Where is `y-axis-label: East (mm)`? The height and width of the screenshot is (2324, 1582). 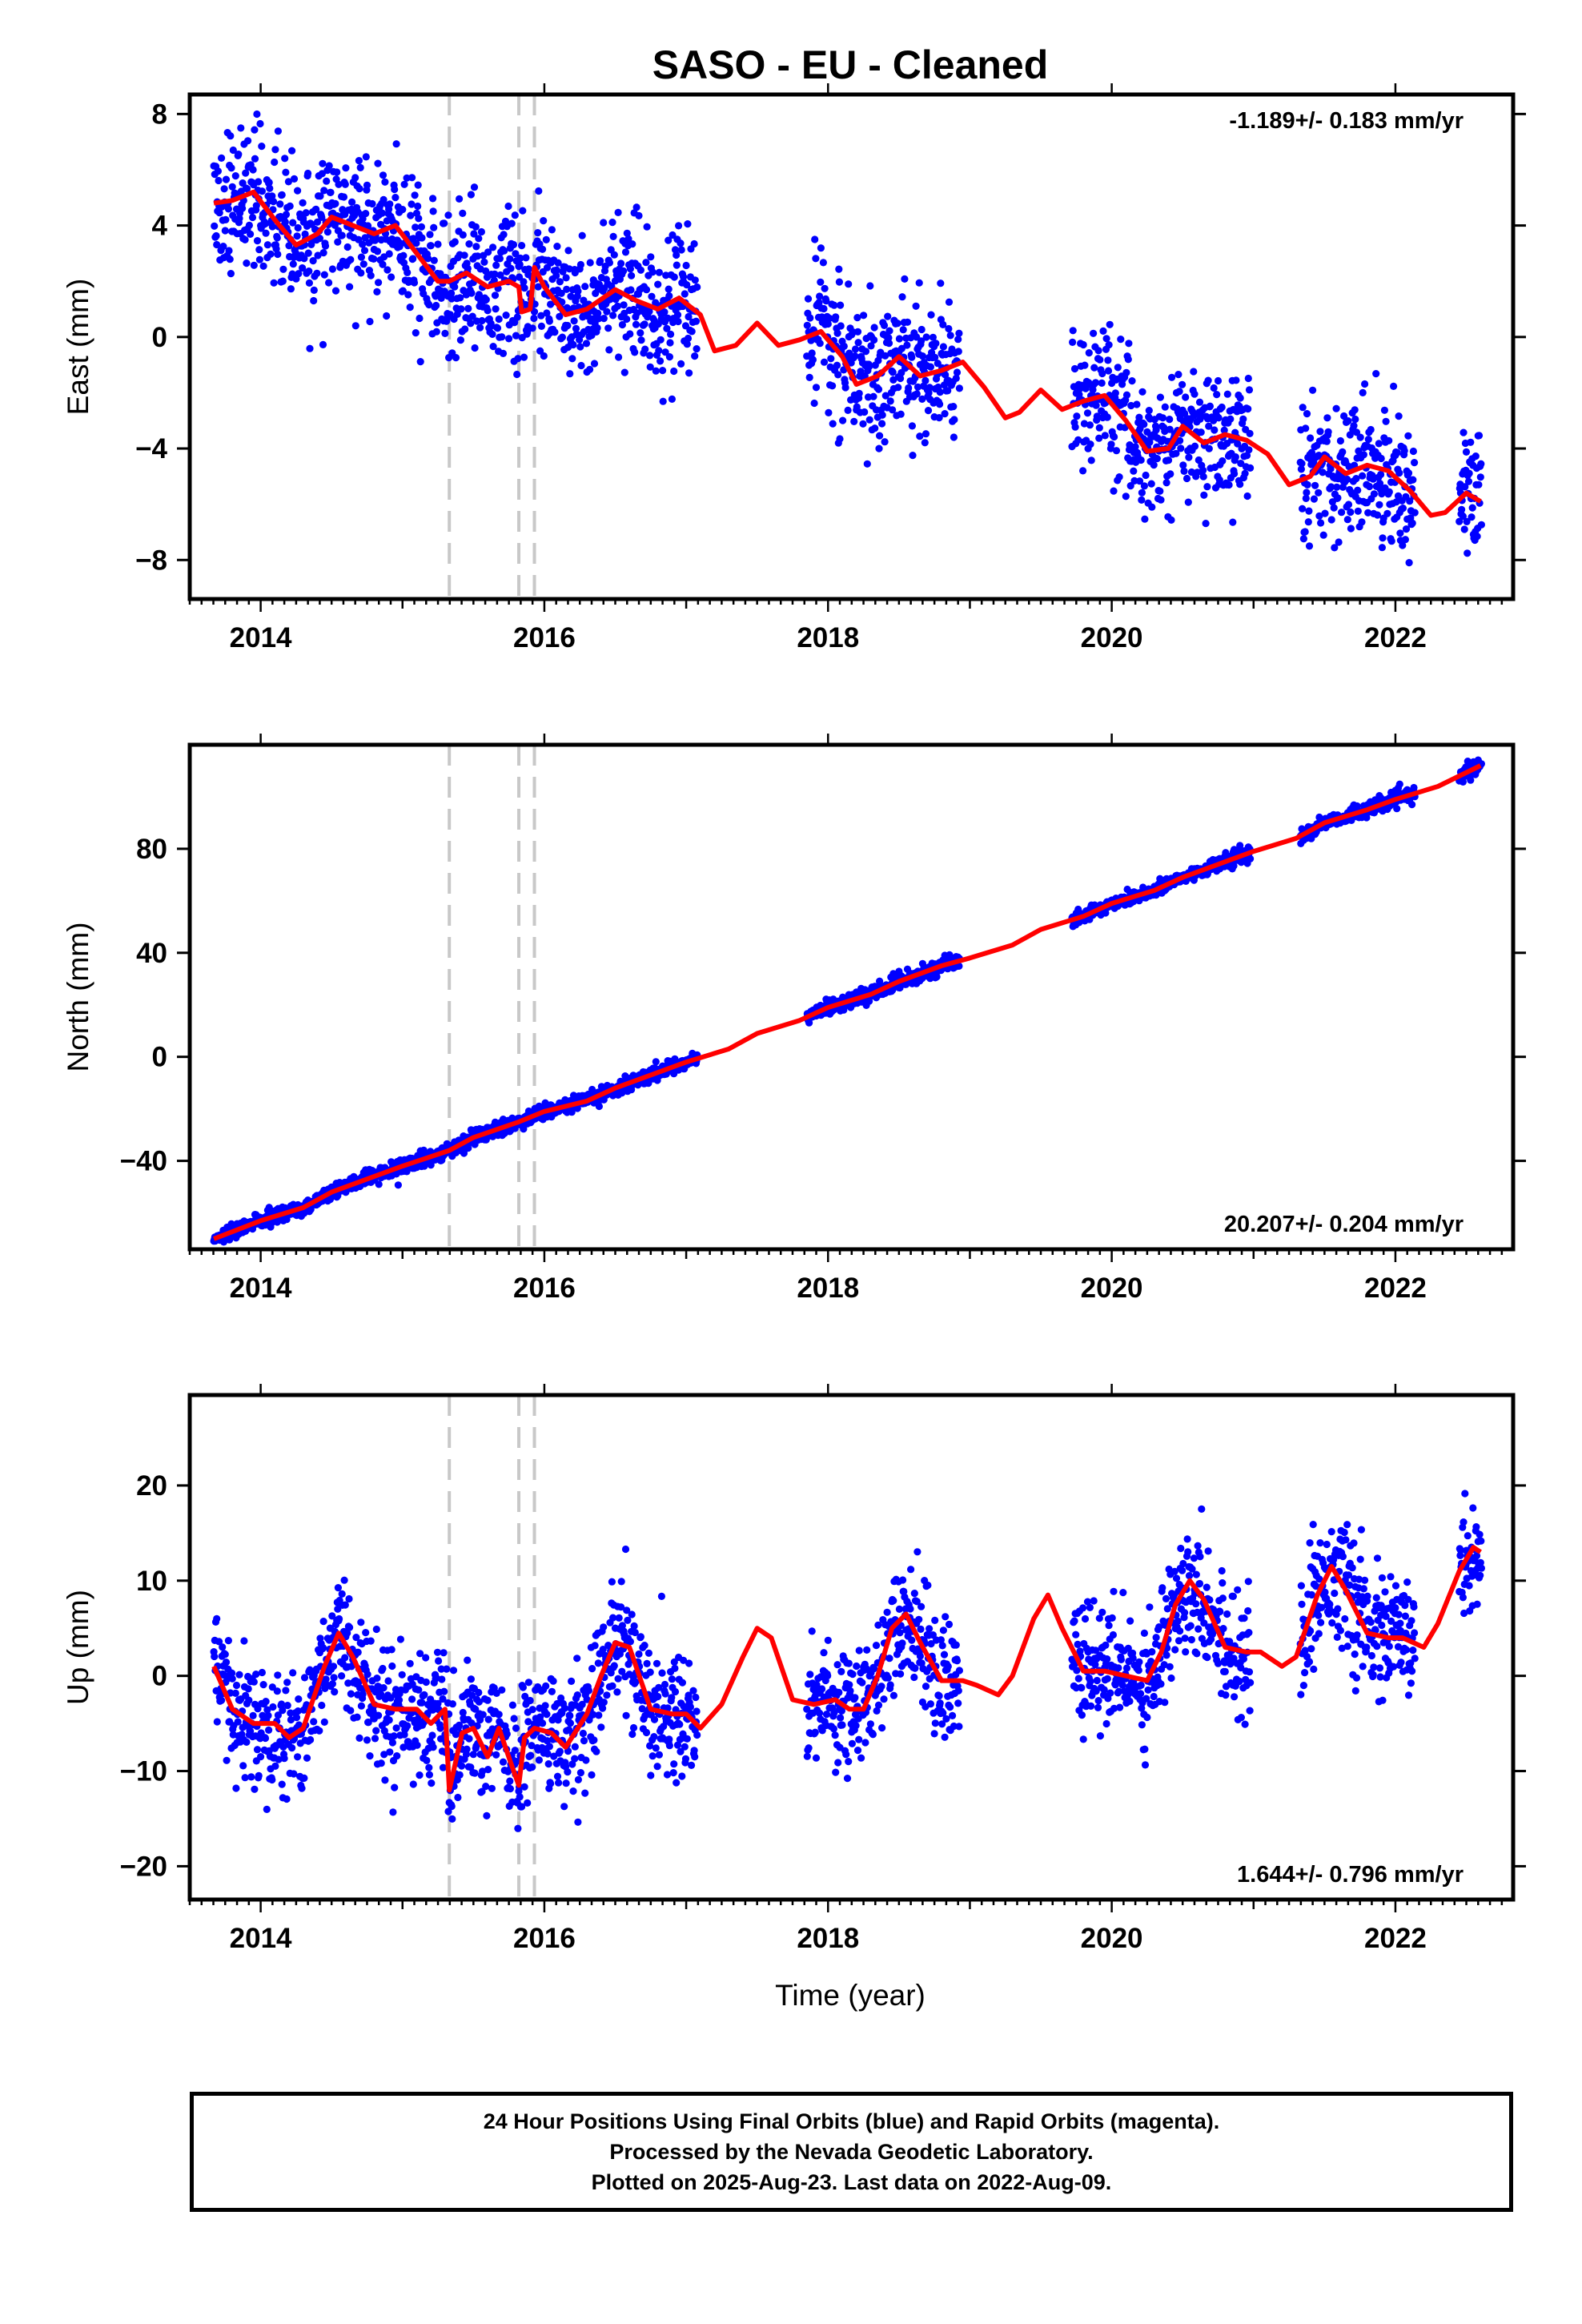
y-axis-label: East (mm) is located at coordinates (78, 347).